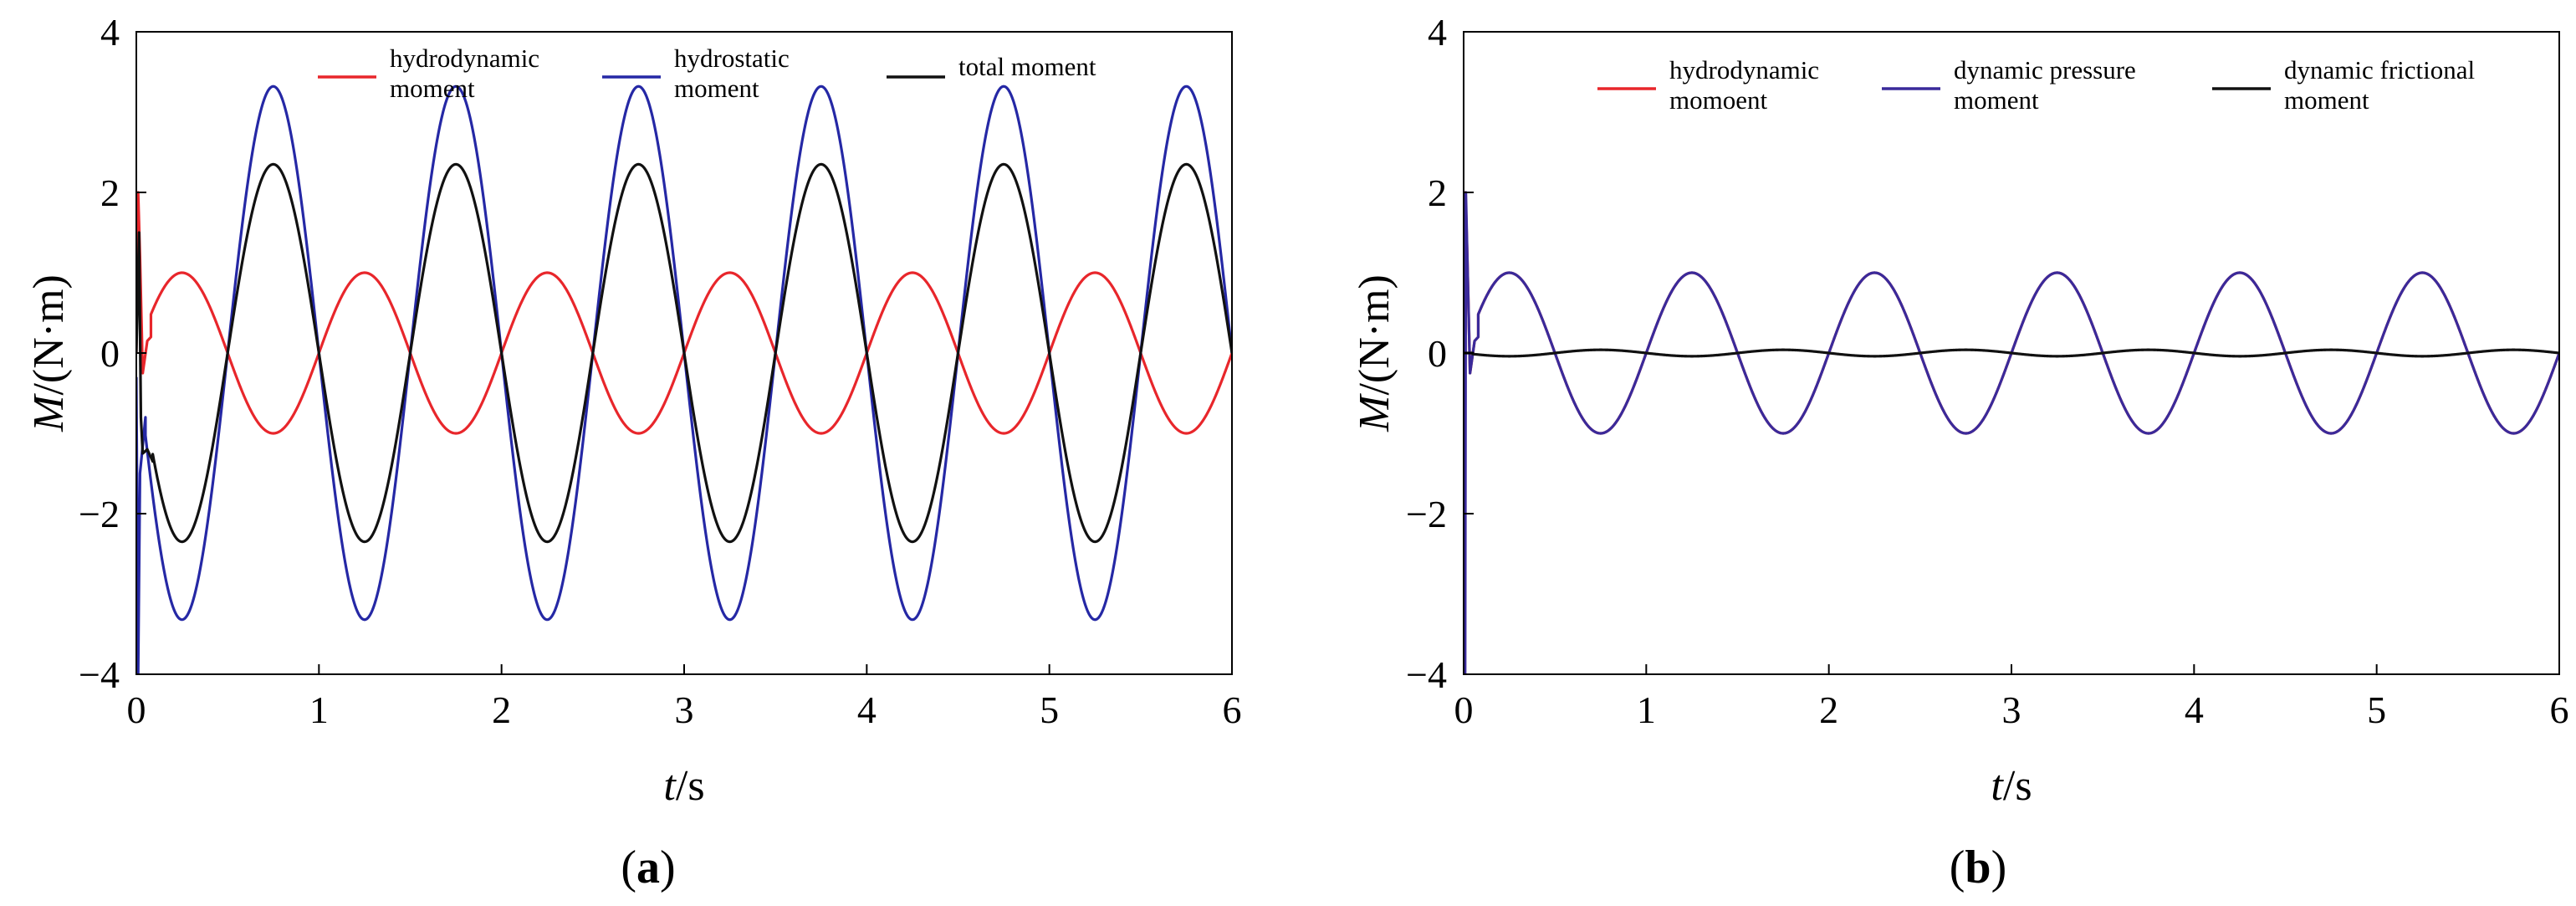 This screenshot has width=2576, height=906. Describe the element at coordinates (1718, 100) in the screenshot. I see `legend-label: momoent` at that location.